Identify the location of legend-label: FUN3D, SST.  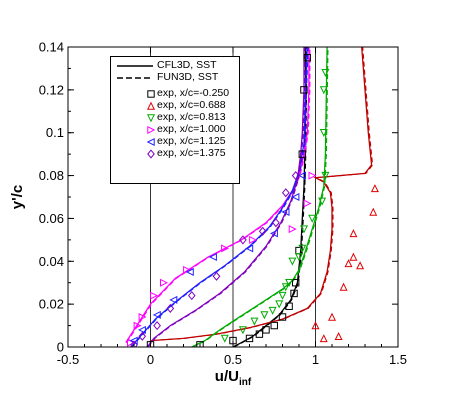
(188, 77).